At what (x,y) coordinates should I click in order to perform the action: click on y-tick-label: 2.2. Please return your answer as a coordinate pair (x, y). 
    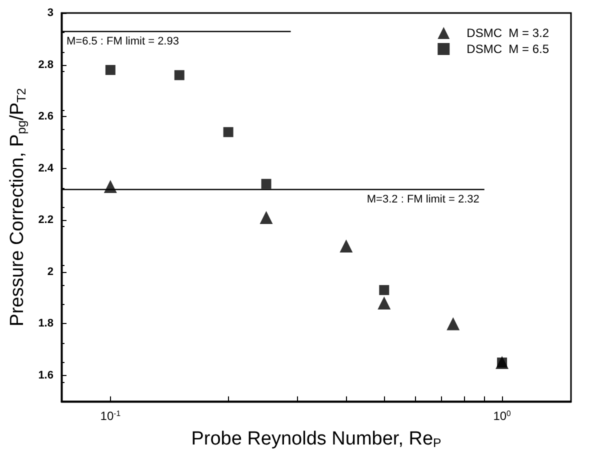
    Looking at the image, I should click on (46, 220).